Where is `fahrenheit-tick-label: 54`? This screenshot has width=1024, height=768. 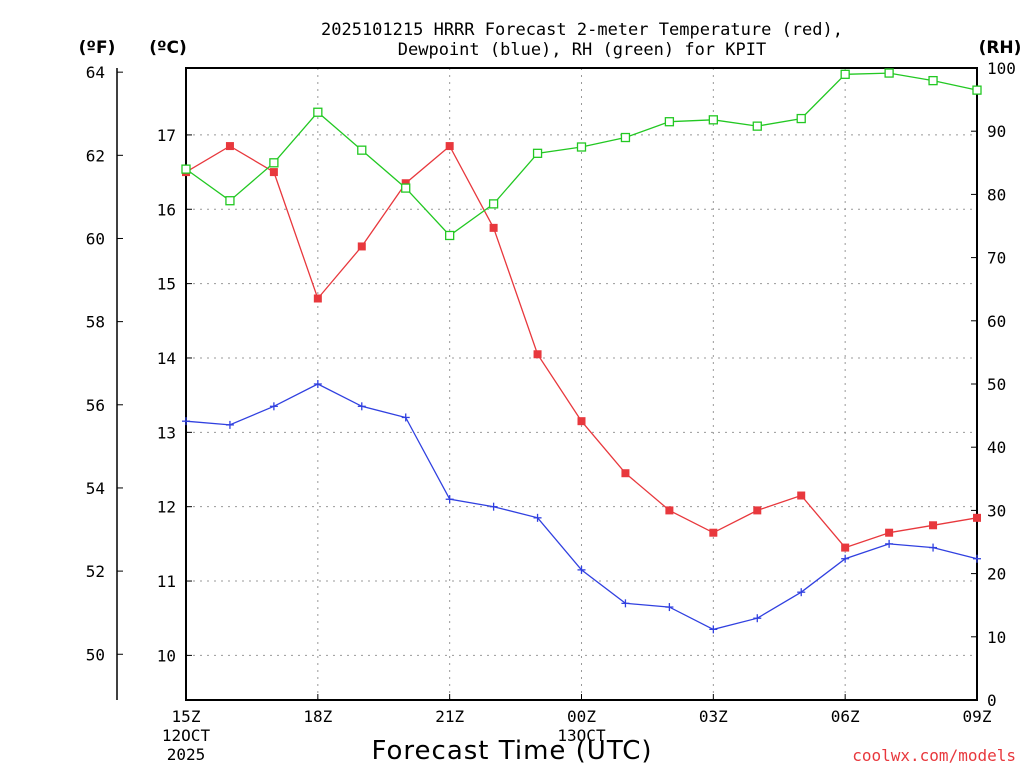
fahrenheit-tick-label: 54 is located at coordinates (95, 488).